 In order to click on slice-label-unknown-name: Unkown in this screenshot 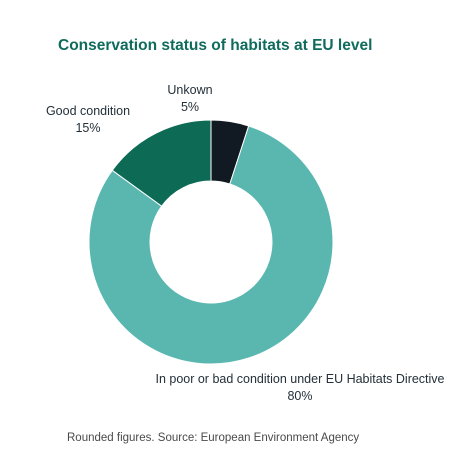, I will do `click(190, 90)`.